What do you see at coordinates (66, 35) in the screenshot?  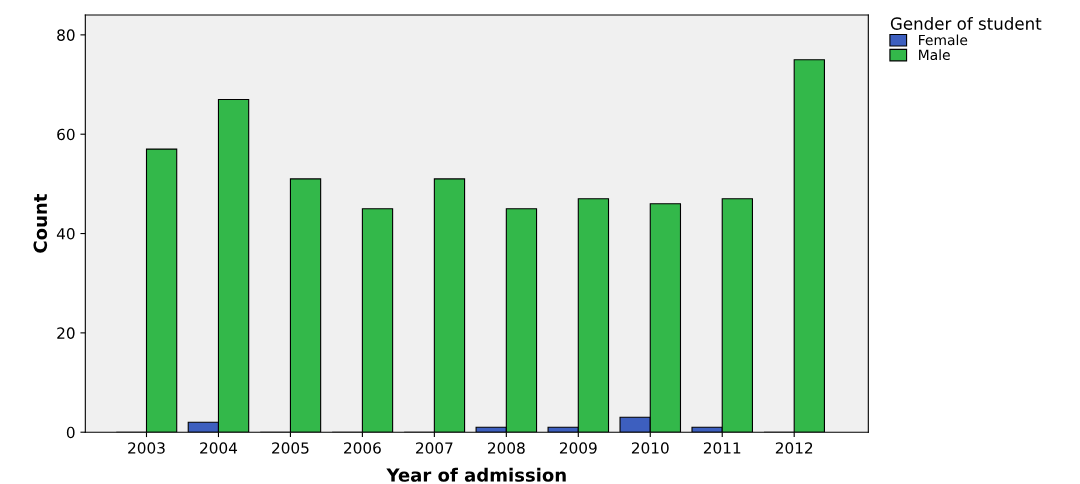 I see `y-tick-label: 80` at bounding box center [66, 35].